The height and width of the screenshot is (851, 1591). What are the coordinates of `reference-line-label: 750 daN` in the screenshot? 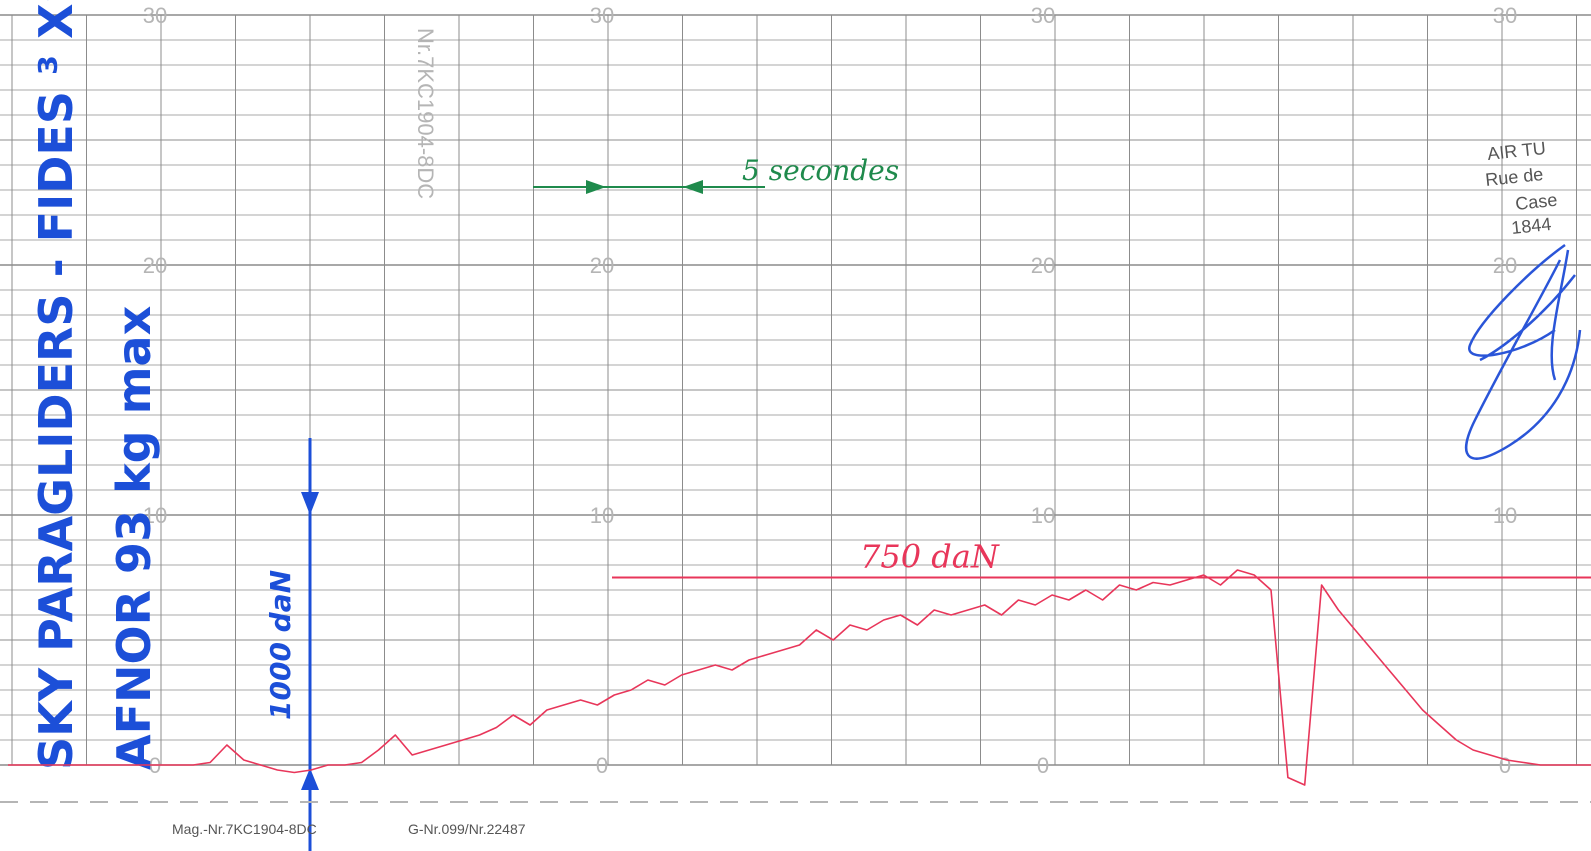 It's located at (930, 557).